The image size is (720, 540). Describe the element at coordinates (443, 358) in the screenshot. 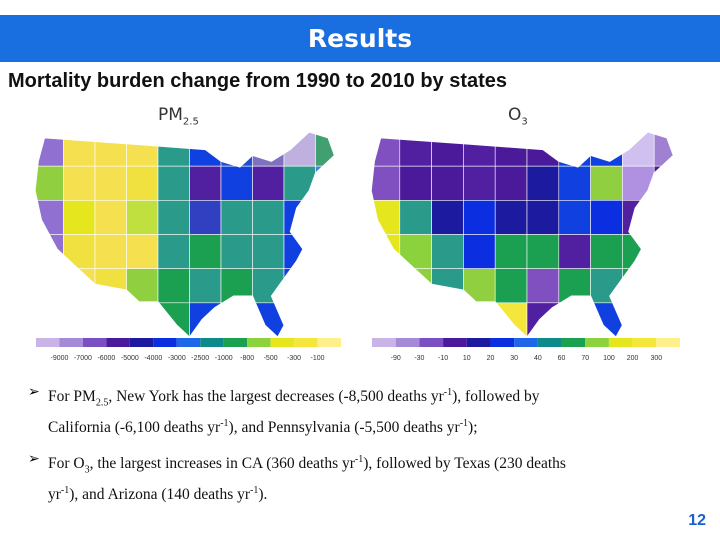

I see `legend-label: -10` at that location.